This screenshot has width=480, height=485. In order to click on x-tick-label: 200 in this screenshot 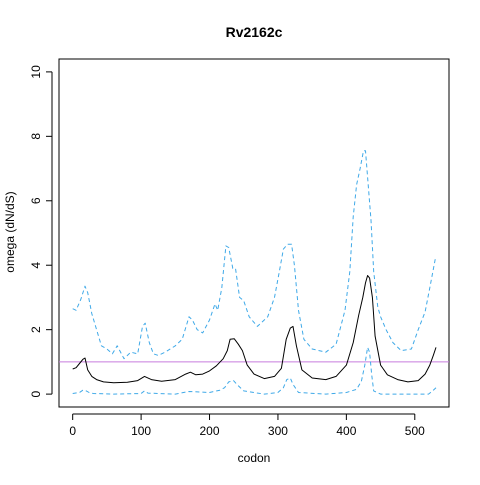, I will do `click(210, 431)`.